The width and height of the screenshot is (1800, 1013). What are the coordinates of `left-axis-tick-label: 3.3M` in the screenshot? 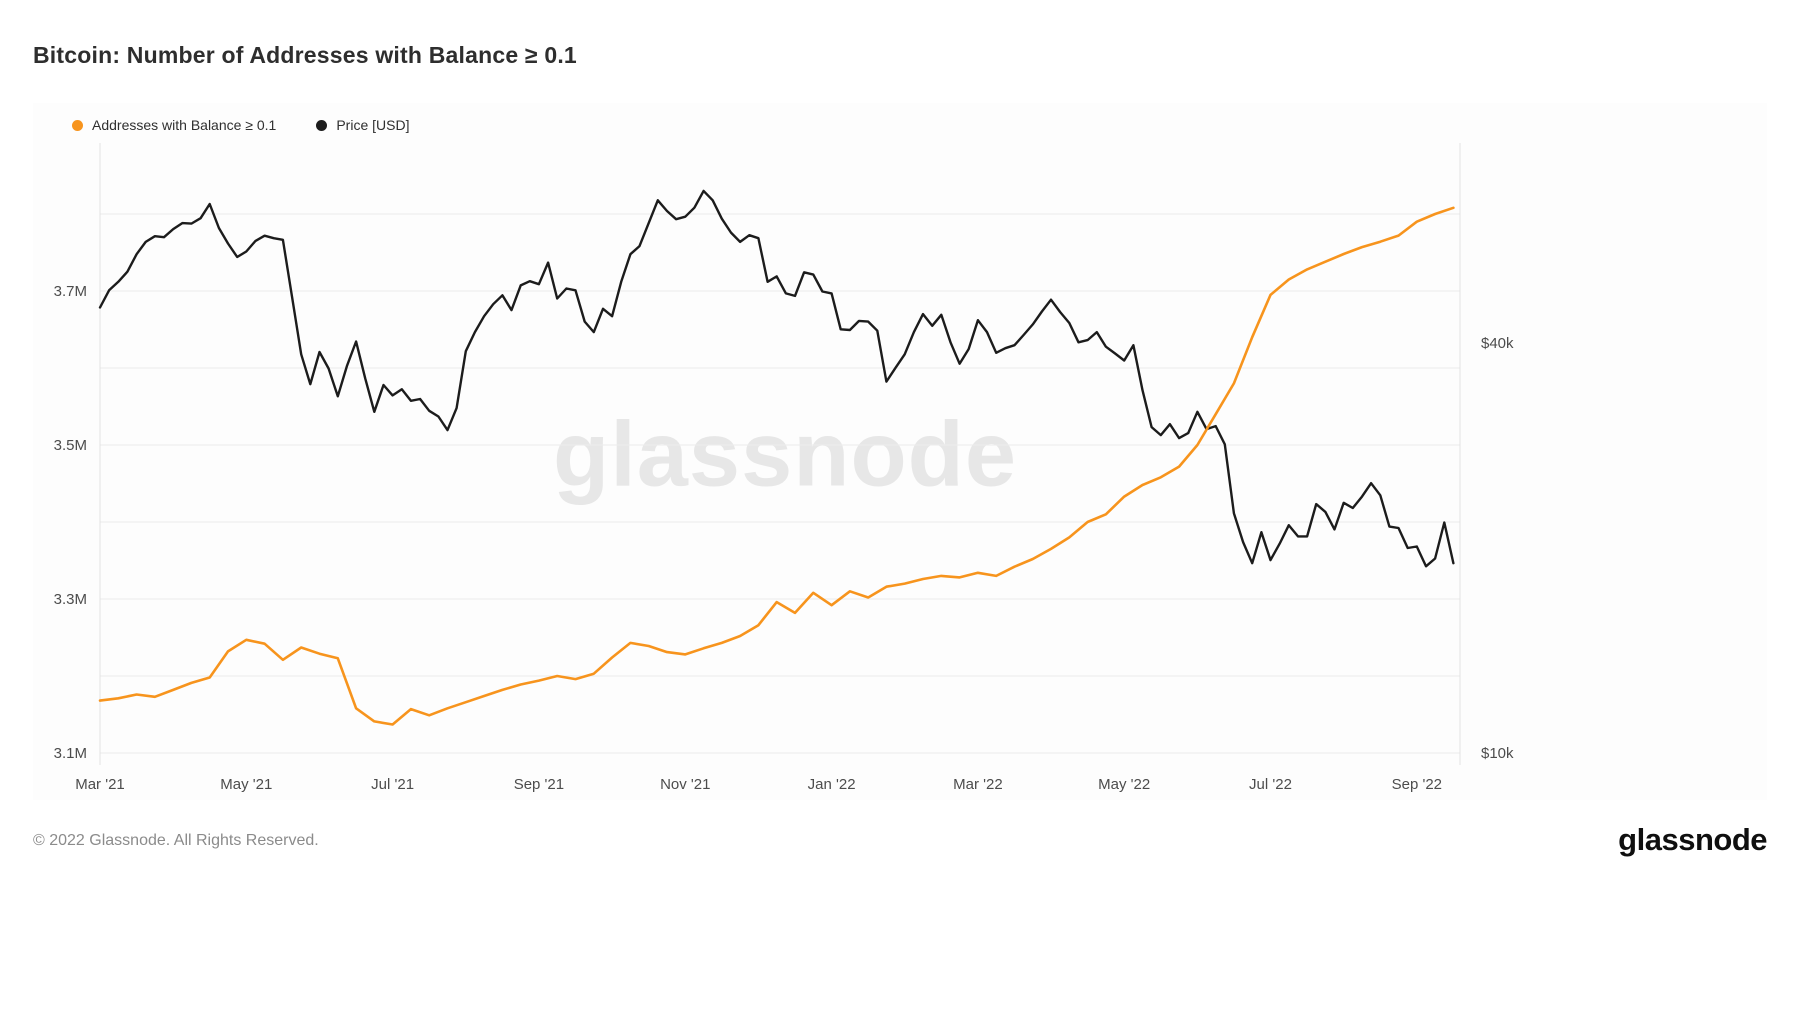 It's located at (70, 599).